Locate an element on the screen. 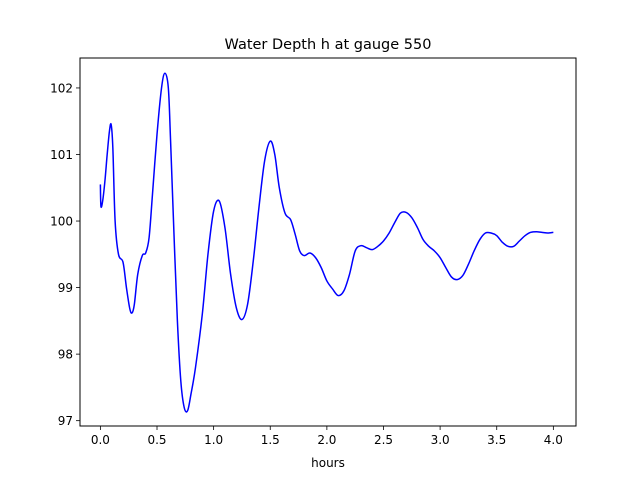  x-axis: 0.0 0.5 1.0 1.5 2.0 2.5 3.0 3.5 4.0 is located at coordinates (327, 436).